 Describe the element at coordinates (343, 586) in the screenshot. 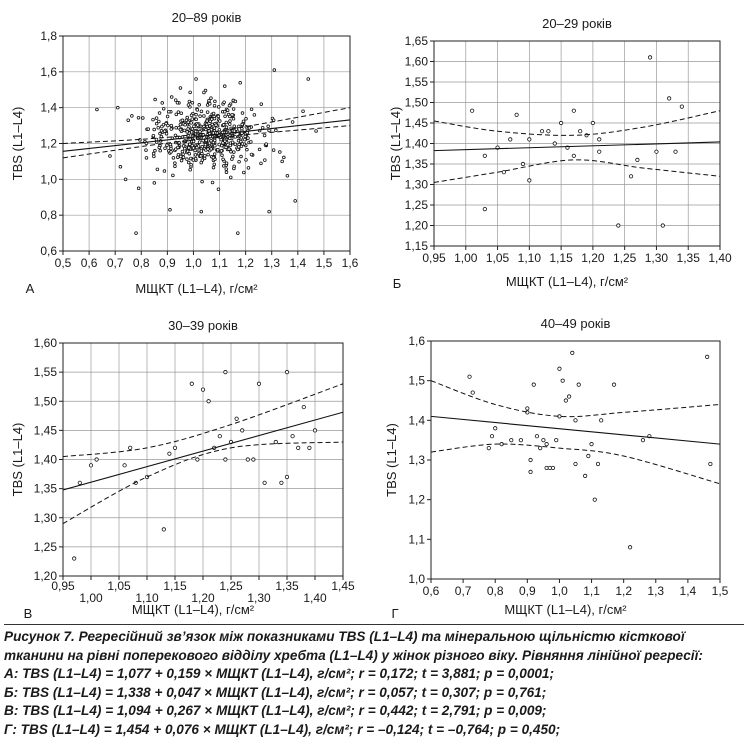

I see `x-tick-label-c: 1,45` at that location.